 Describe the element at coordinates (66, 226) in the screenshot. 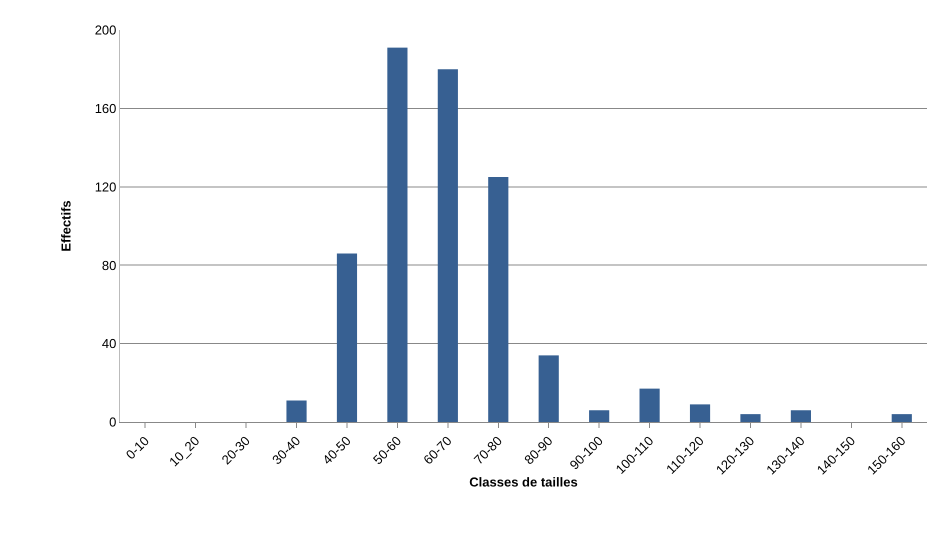

I see `y-axis-title: Effectifs` at that location.